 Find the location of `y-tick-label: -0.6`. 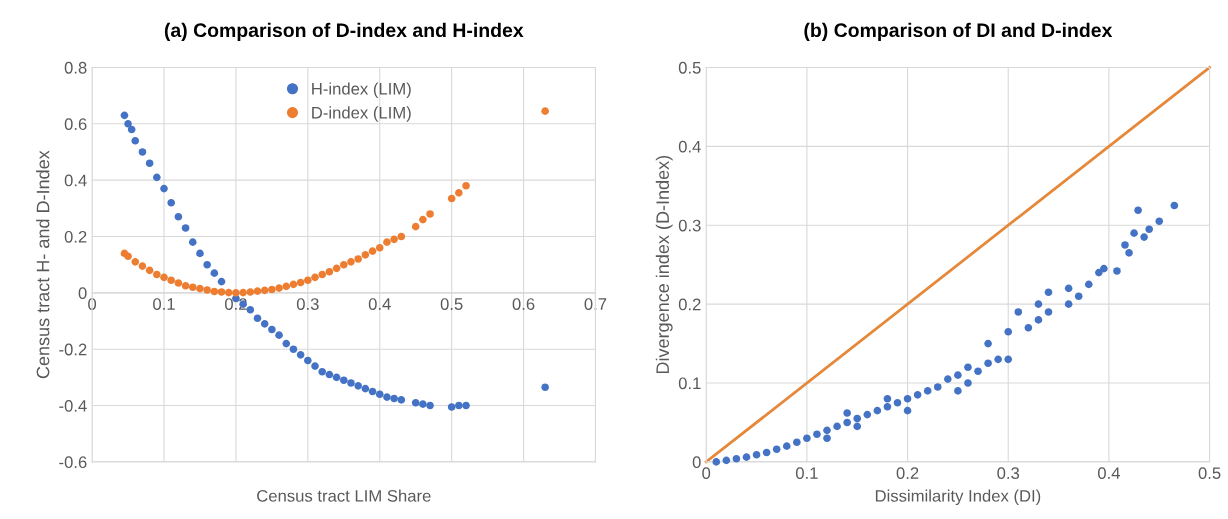

y-tick-label: -0.6 is located at coordinates (73, 462).